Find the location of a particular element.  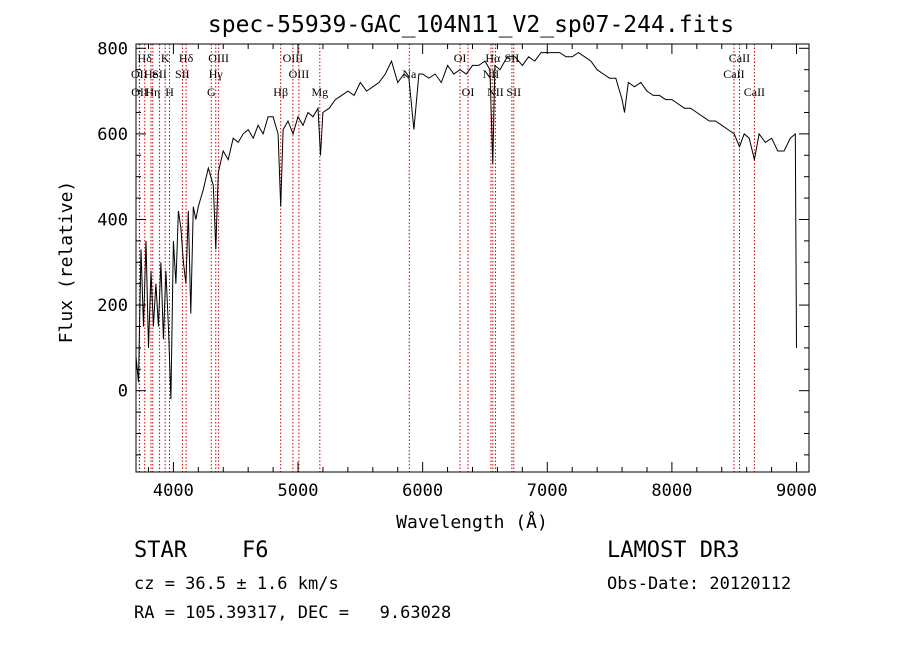

spectral-line-label: He is located at coordinates (151, 74).